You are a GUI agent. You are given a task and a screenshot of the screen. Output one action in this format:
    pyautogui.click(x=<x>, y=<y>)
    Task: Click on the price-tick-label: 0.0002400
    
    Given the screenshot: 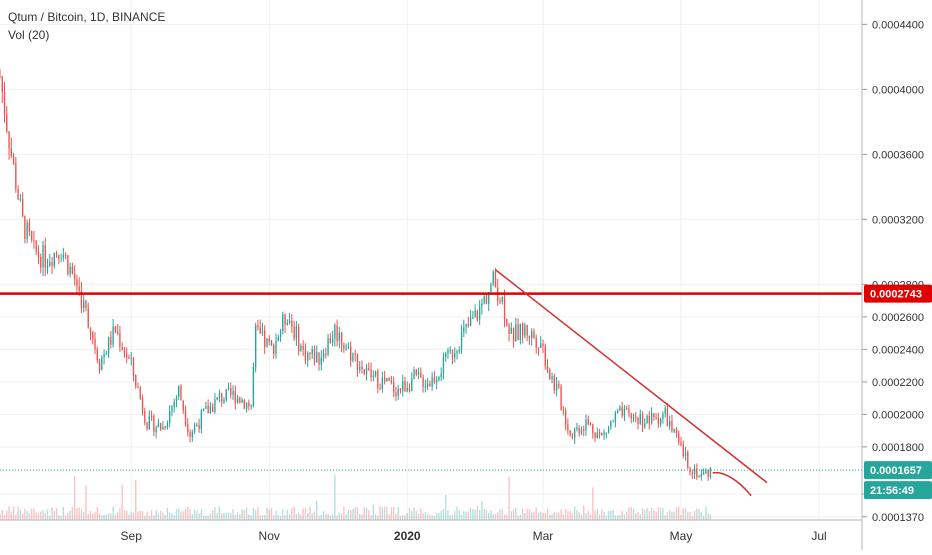 What is the action you would take?
    pyautogui.click(x=898, y=350)
    